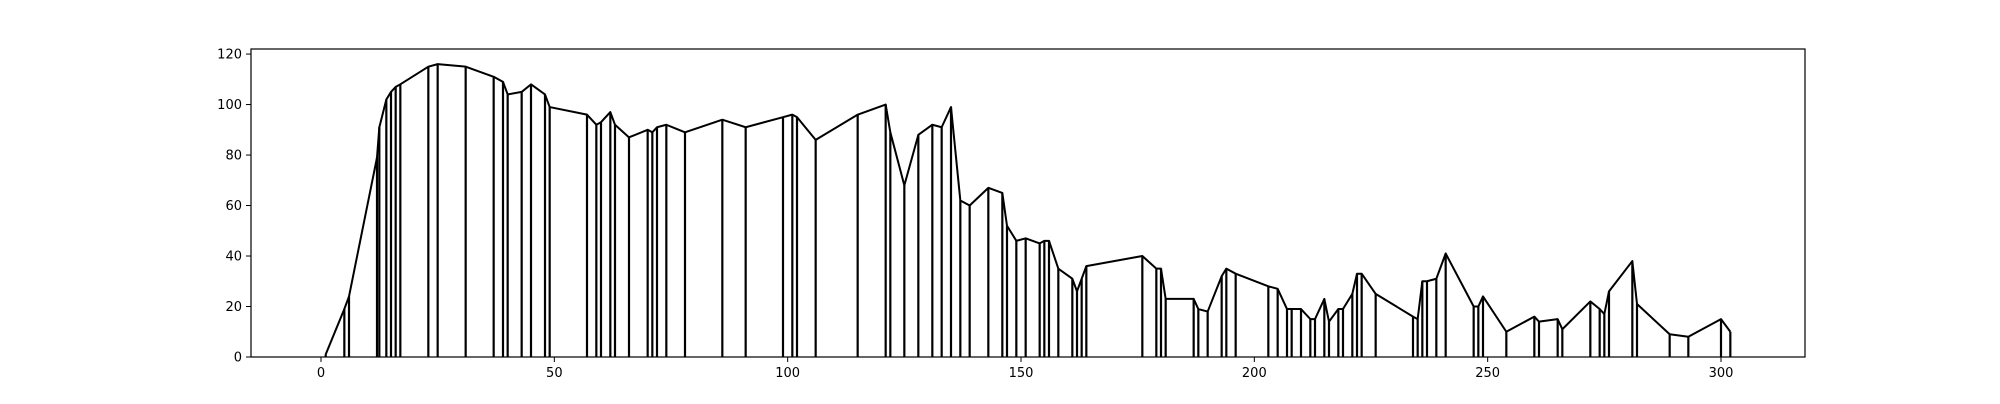  What do you see at coordinates (321, 373) in the screenshot?
I see `x-tick-label: 0` at bounding box center [321, 373].